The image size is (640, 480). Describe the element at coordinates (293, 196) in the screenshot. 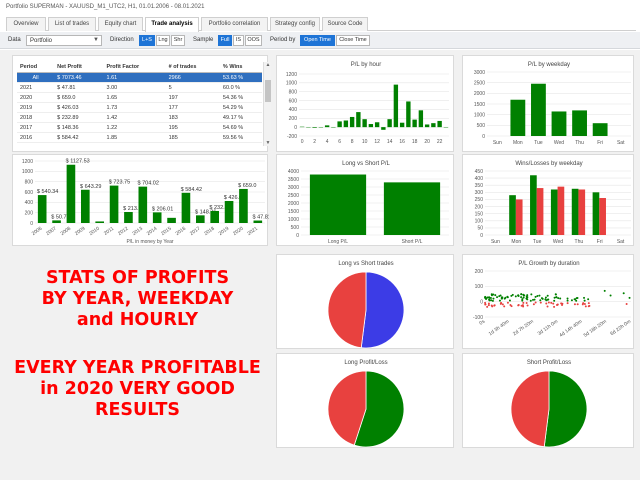

I see `y-tick-label: 2500` at that location.